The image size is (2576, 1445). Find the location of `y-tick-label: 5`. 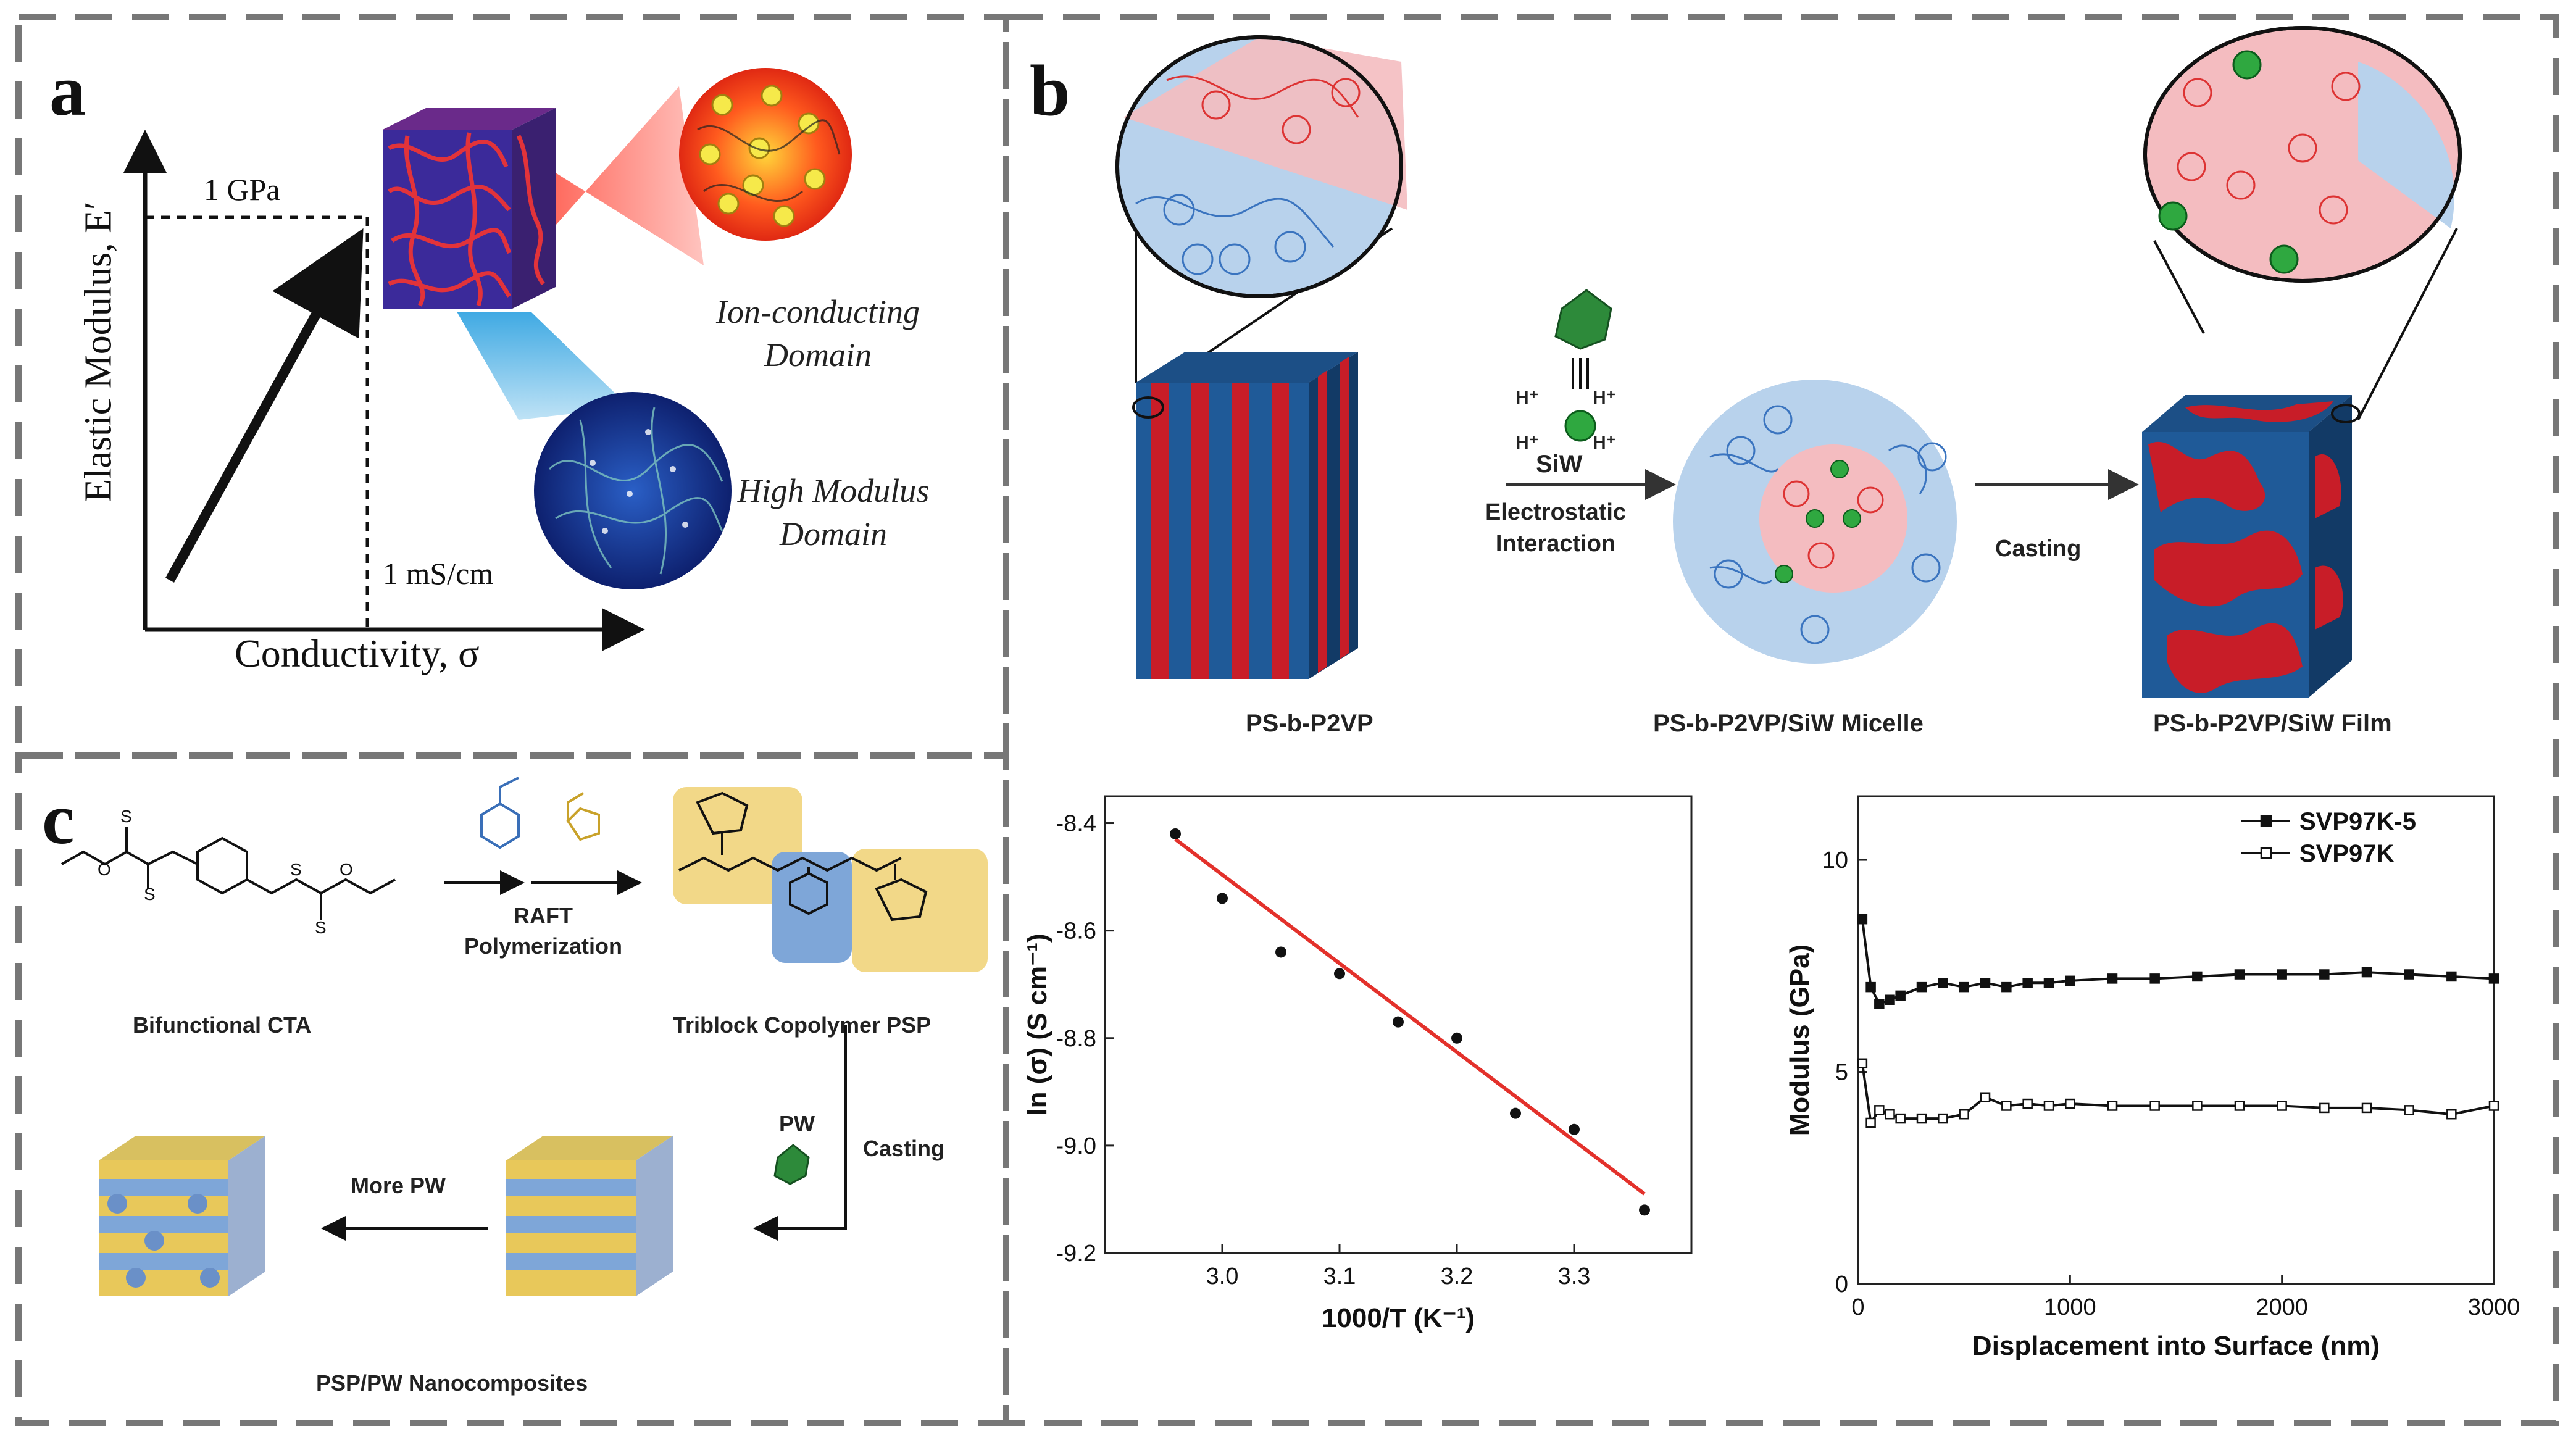

y-tick-label: 5 is located at coordinates (1842, 1073).